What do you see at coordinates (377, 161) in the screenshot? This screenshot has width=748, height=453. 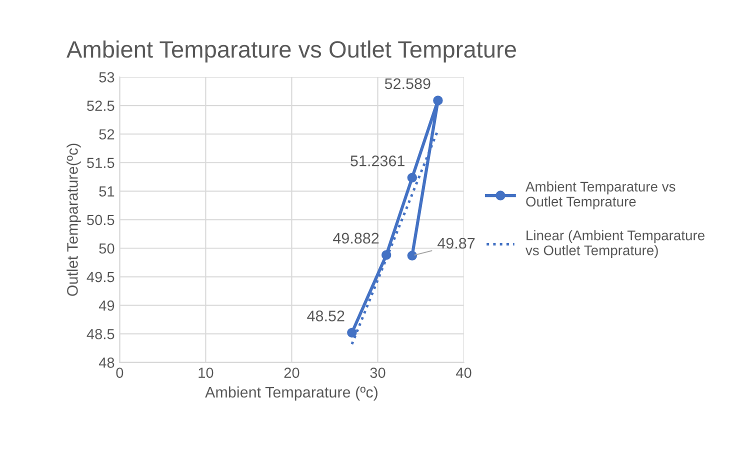 I see `data-label: 51.2361` at bounding box center [377, 161].